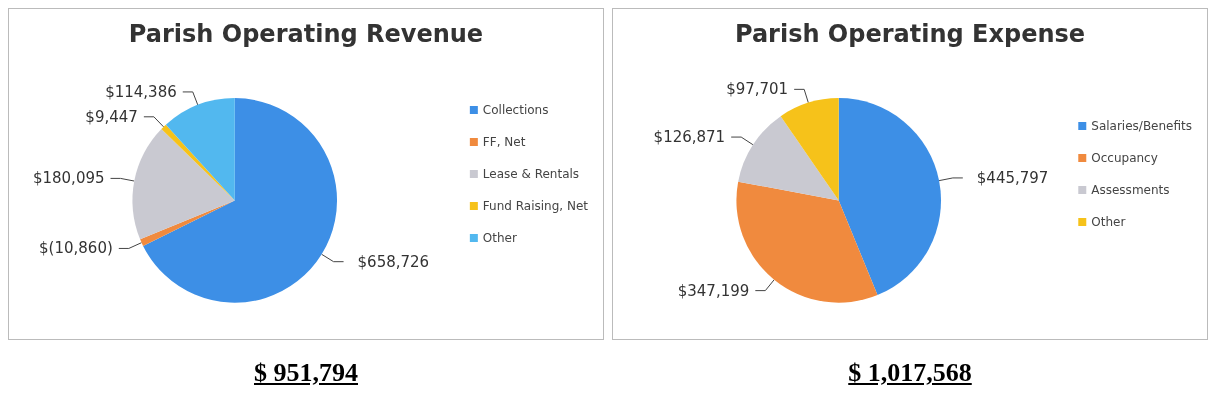 This screenshot has height=400, width=1225. Describe the element at coordinates (1124, 158) in the screenshot. I see `legend-label: Occupancy` at that location.